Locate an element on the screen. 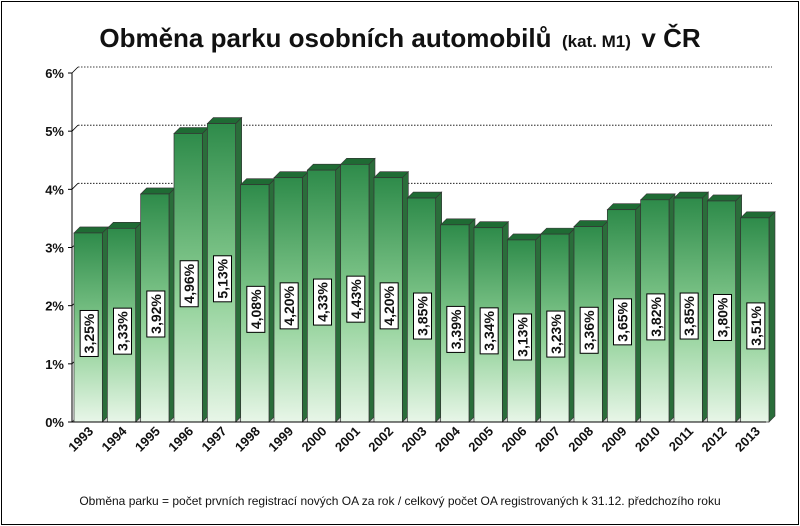  x-tick-label: 2003 is located at coordinates (414, 439).